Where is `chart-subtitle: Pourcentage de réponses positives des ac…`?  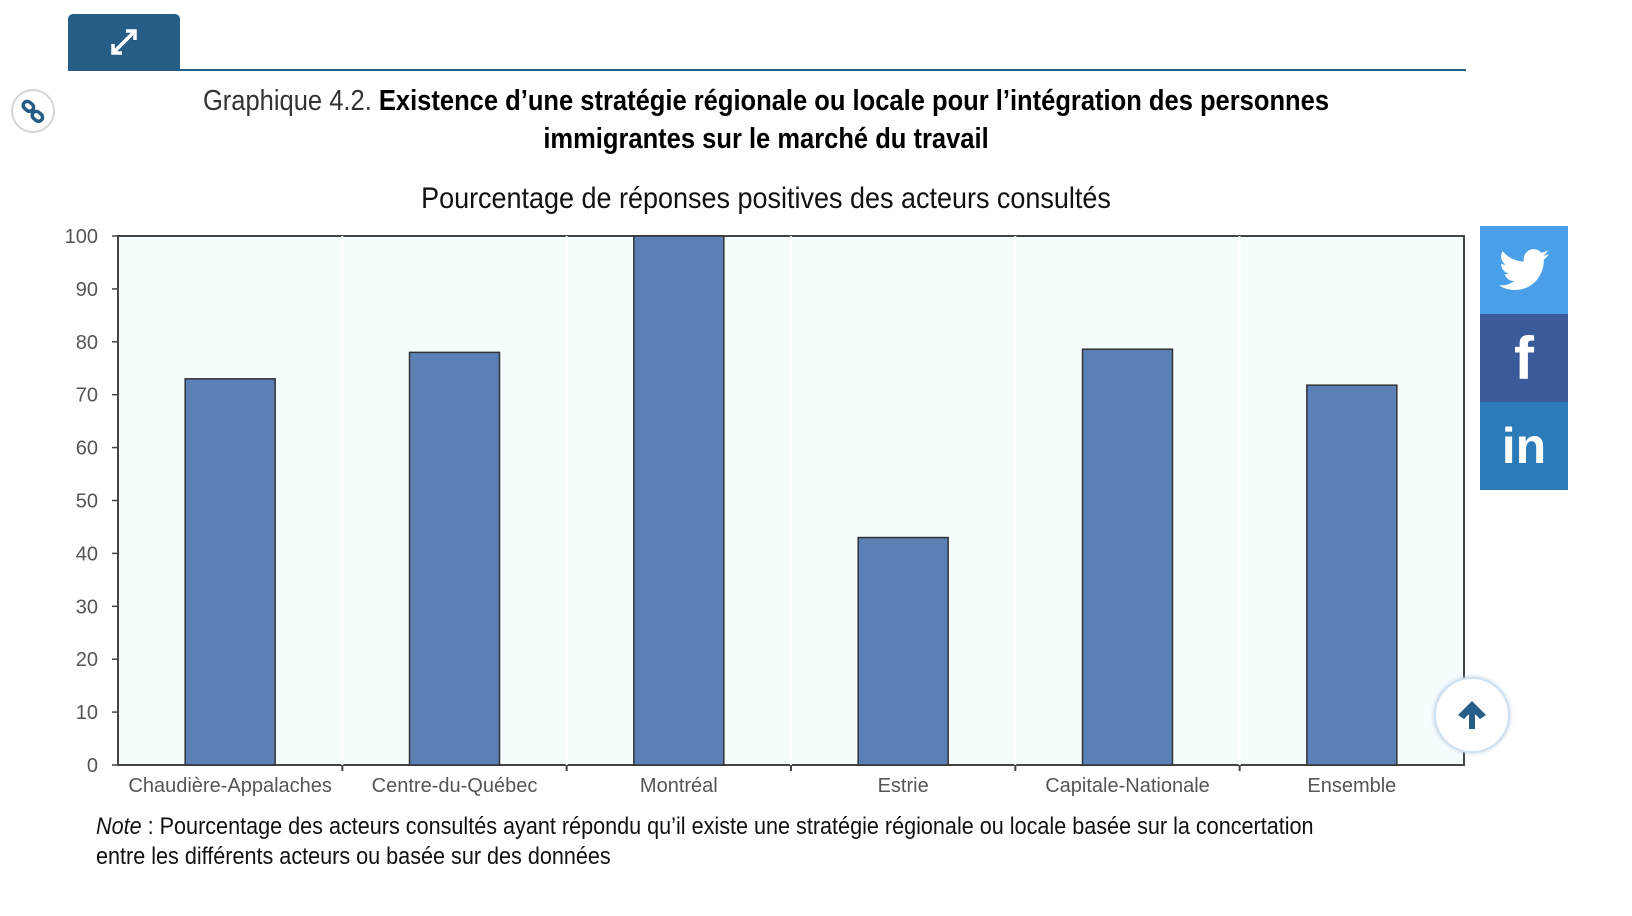
chart-subtitle: Pourcentage de réponses positives des ac… is located at coordinates (766, 199).